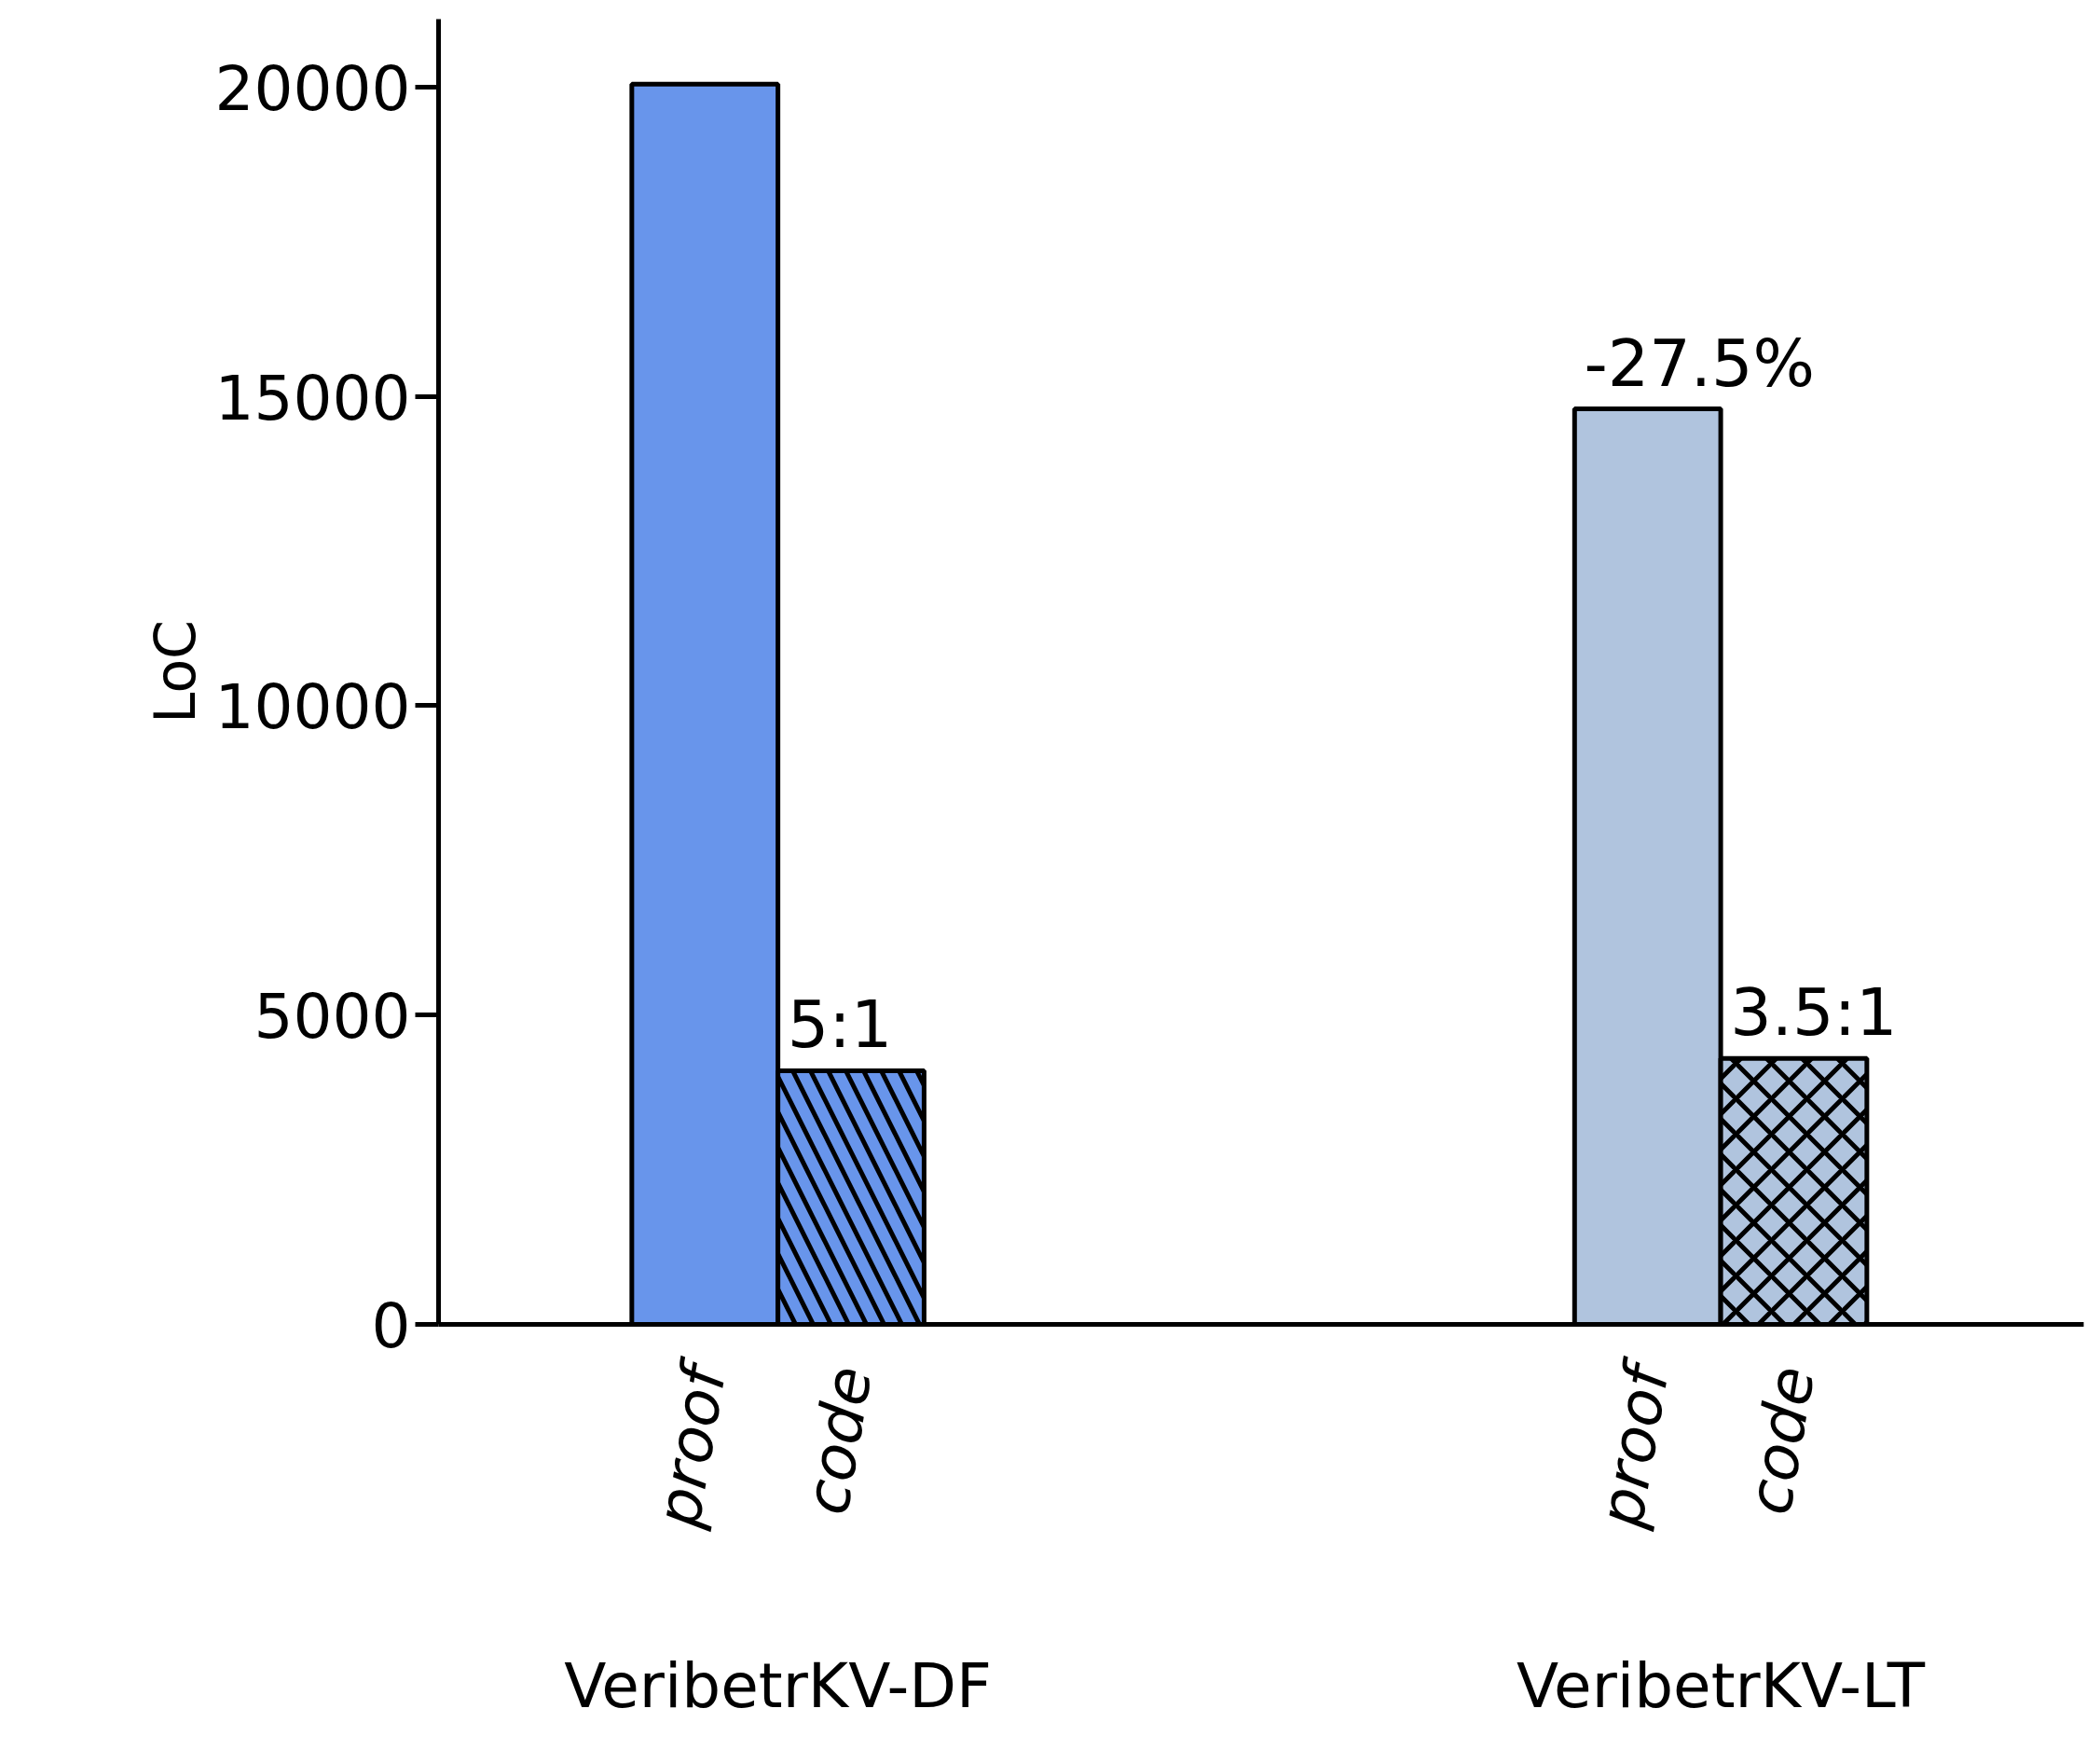 Image resolution: width=2100 pixels, height=1750 pixels. I want to click on annotation: -27.5%, so click(1700, 363).